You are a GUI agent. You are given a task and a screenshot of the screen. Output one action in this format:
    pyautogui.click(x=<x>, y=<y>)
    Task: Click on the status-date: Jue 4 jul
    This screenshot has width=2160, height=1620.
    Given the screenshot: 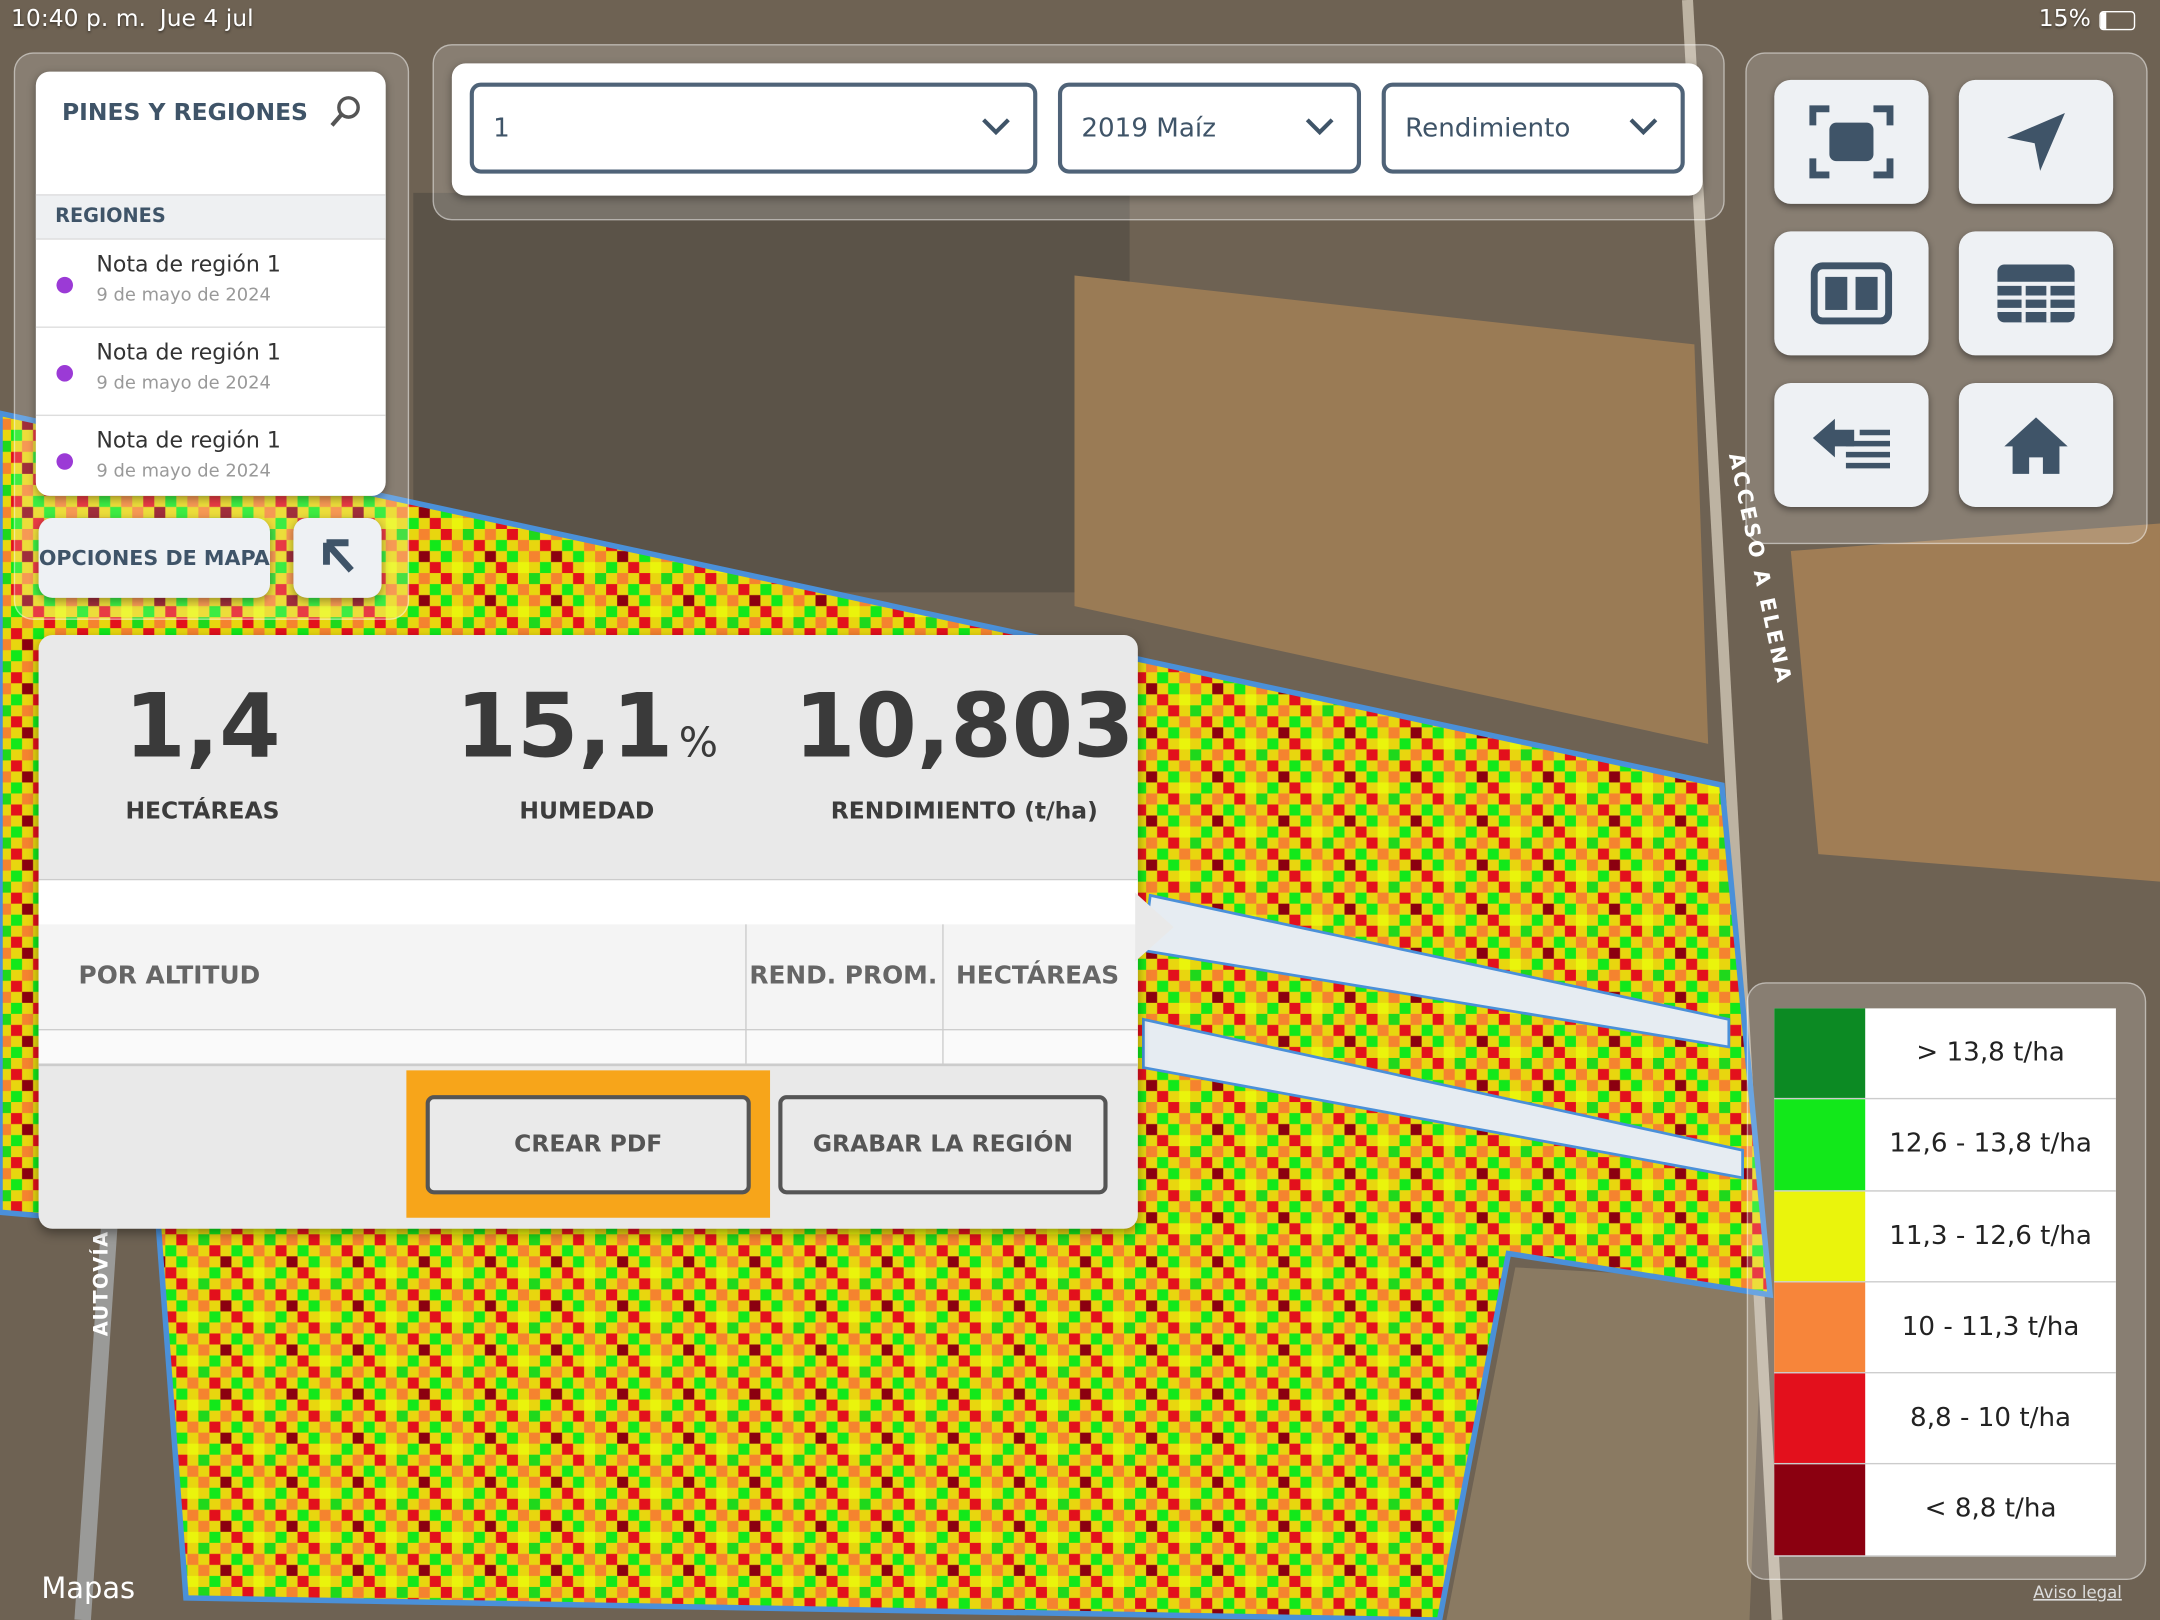 What is the action you would take?
    pyautogui.click(x=206, y=19)
    